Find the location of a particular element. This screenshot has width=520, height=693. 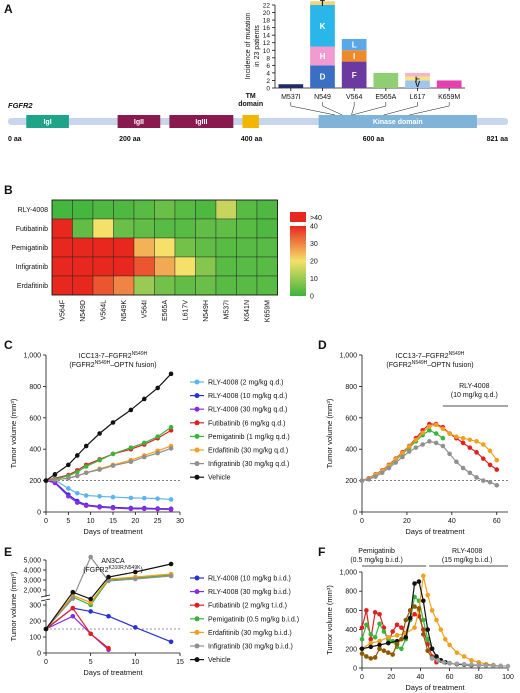

b-col-label: L617V is located at coordinates (185, 310).